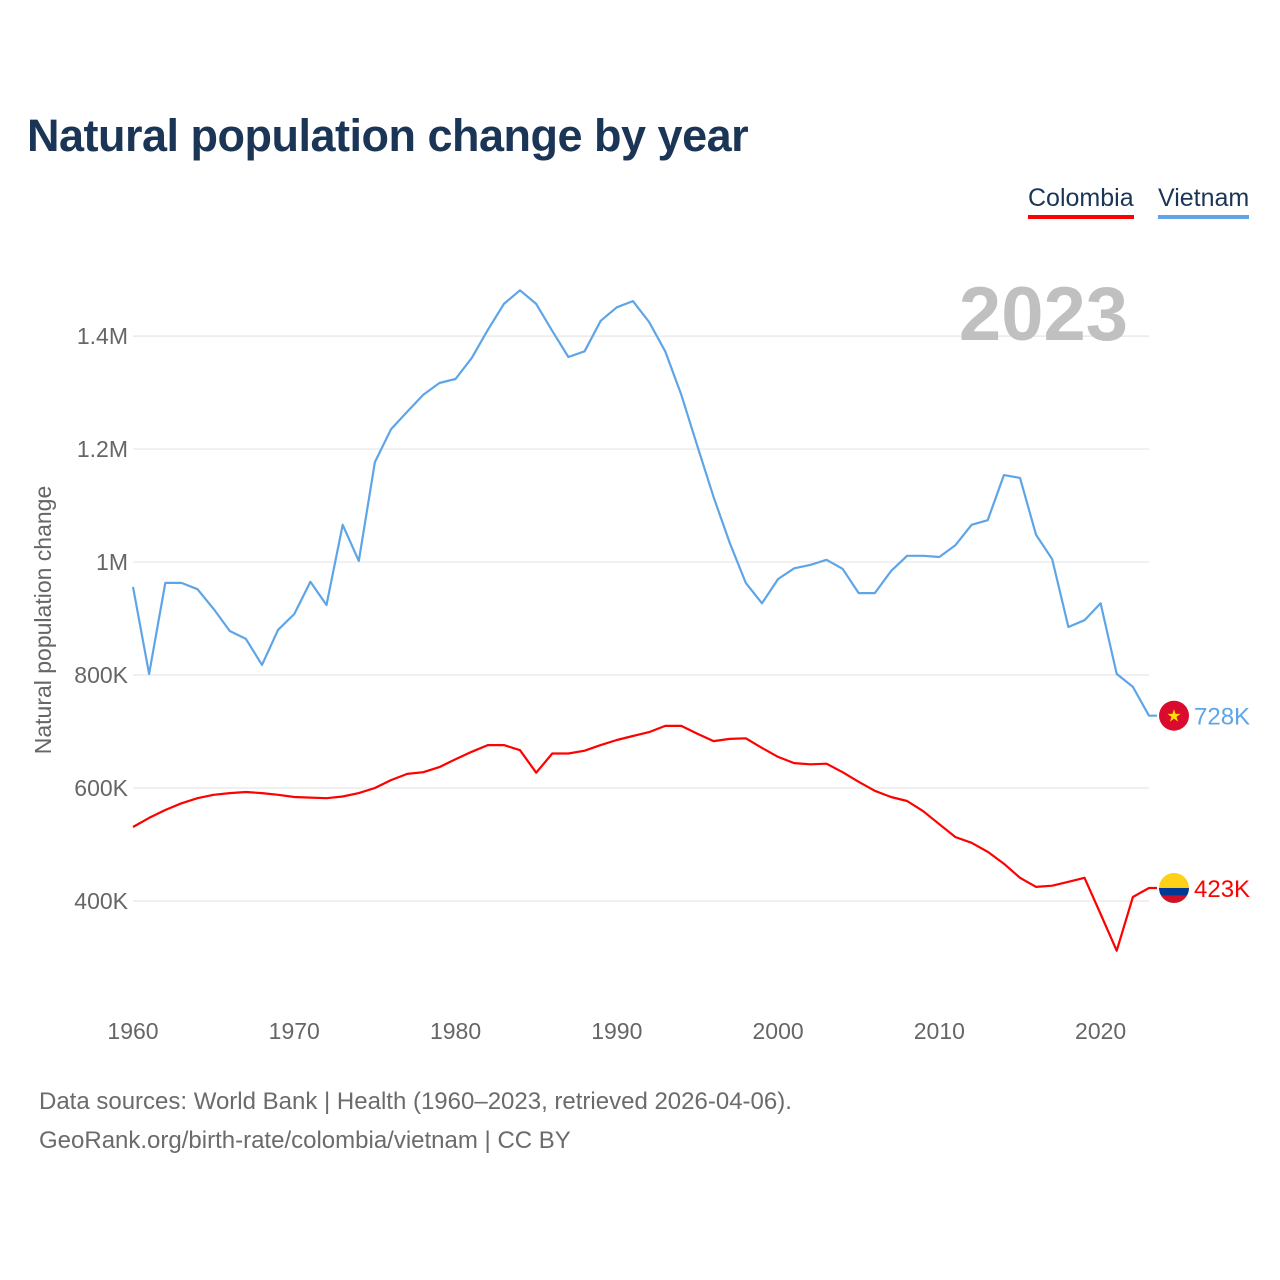 The image size is (1280, 1280). I want to click on flag-stripes, so click(1174, 887).